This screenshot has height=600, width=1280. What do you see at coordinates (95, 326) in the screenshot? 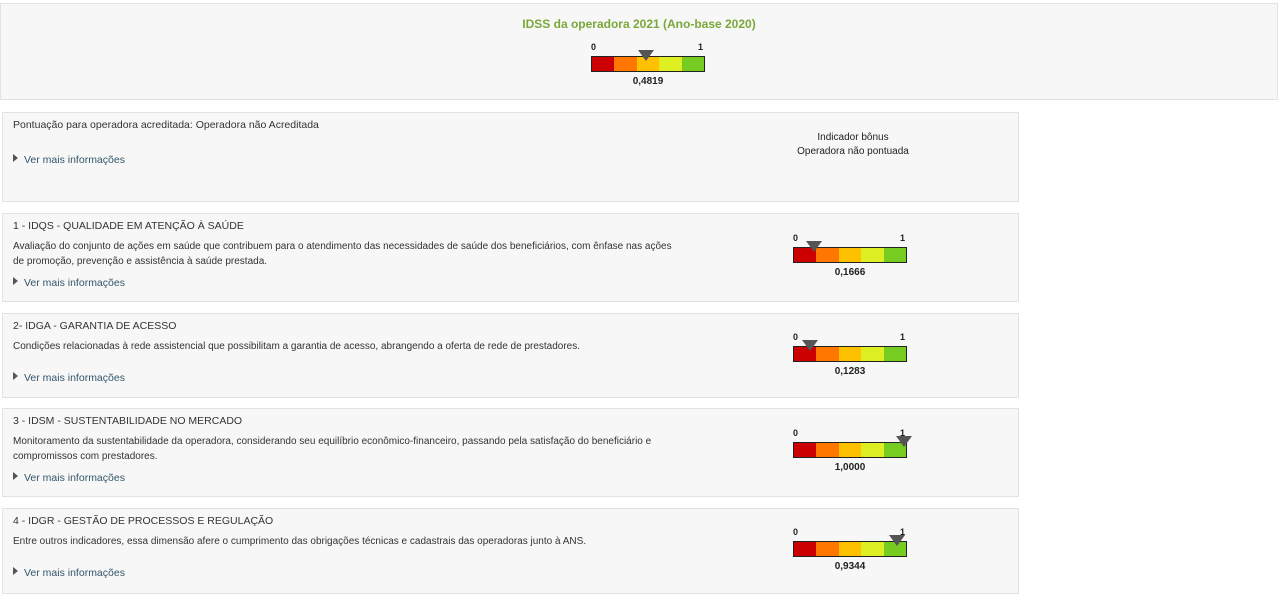
I see `dimension-title: 2- IDGA - GARANTIA DE ACESSO` at bounding box center [95, 326].